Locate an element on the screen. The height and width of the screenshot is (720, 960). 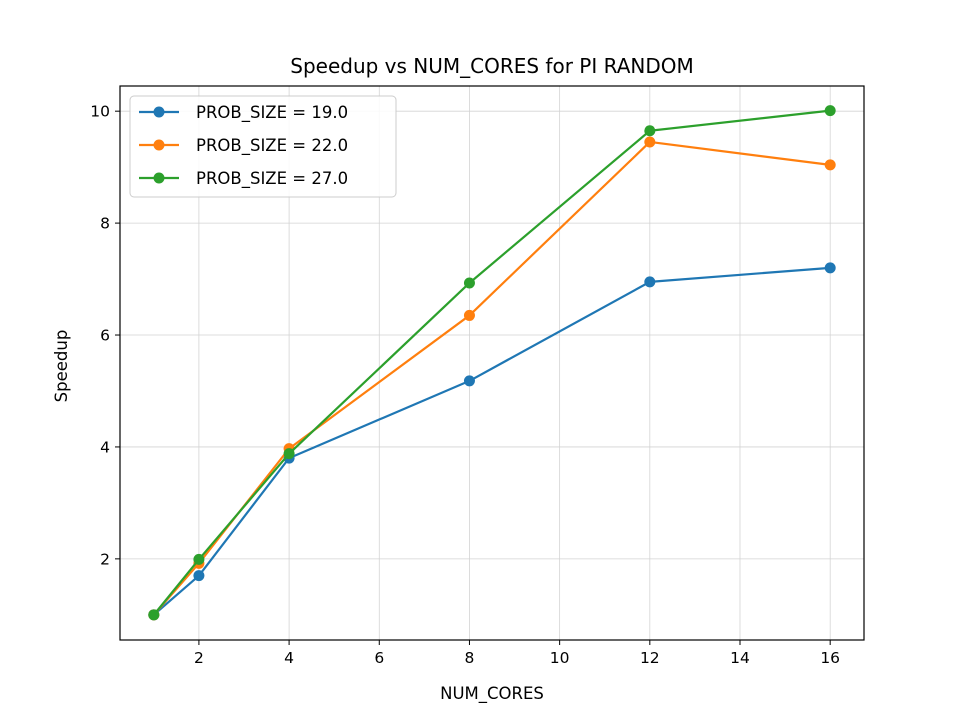
legend-label: PROB_SIZE = 22.0 is located at coordinates (272, 146).